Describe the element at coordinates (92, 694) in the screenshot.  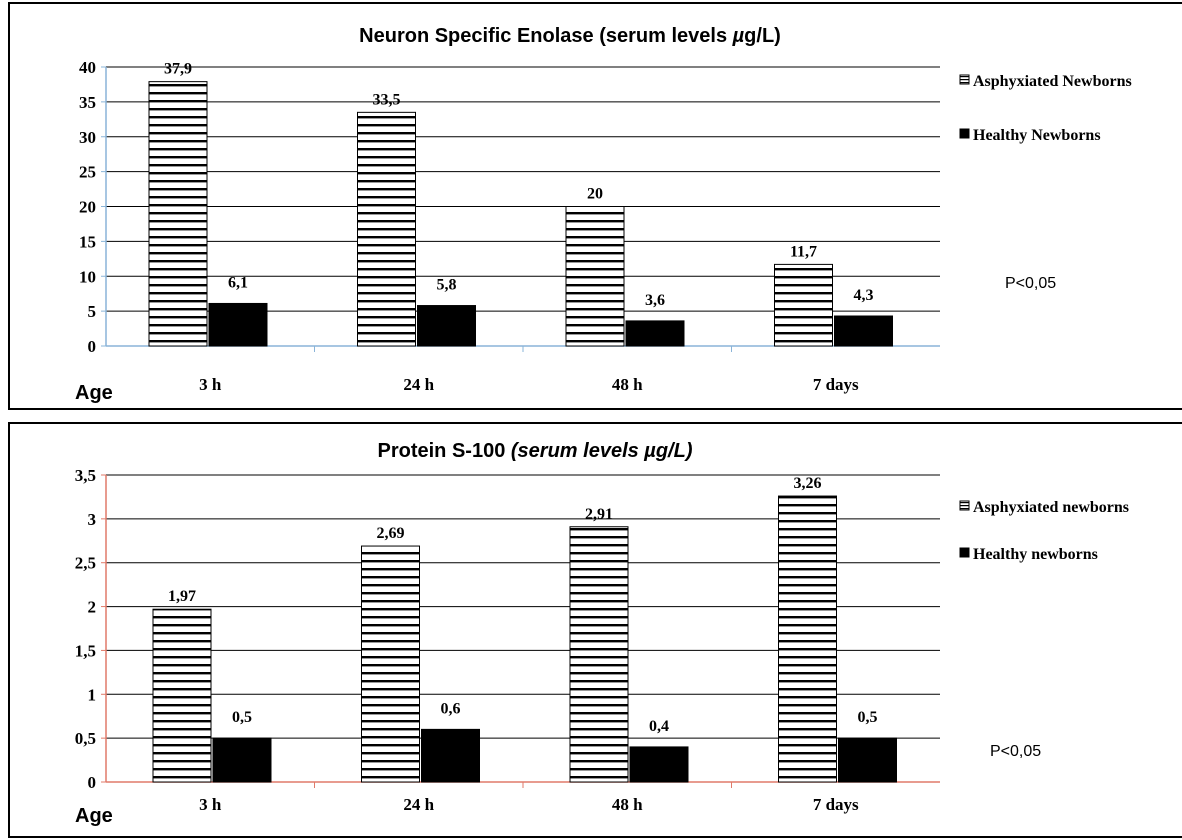
I see `y-tick-label: 1` at that location.